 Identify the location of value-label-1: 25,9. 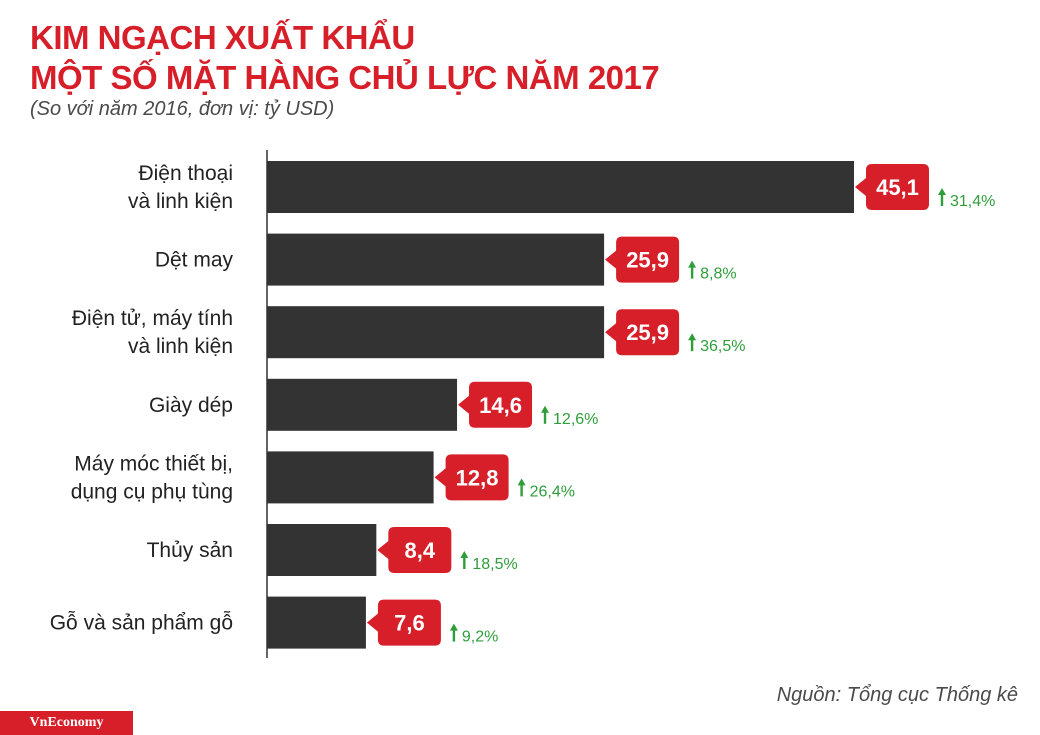
(647, 260).